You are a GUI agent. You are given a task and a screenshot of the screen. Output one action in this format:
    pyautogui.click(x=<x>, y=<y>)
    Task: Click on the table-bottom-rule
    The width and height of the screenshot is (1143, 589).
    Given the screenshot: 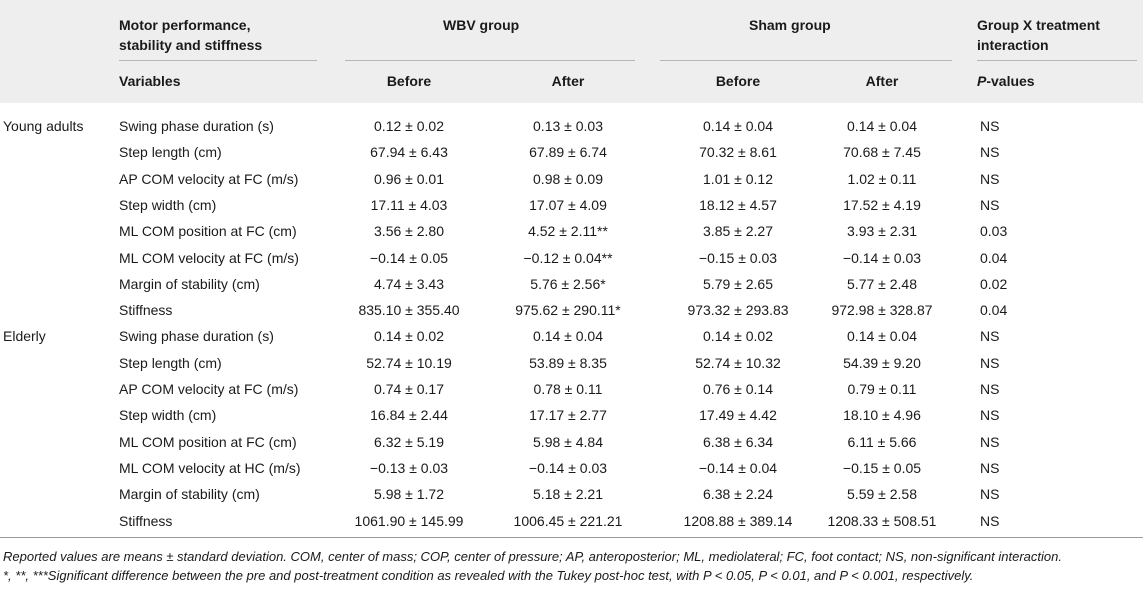 What is the action you would take?
    pyautogui.click(x=571, y=537)
    